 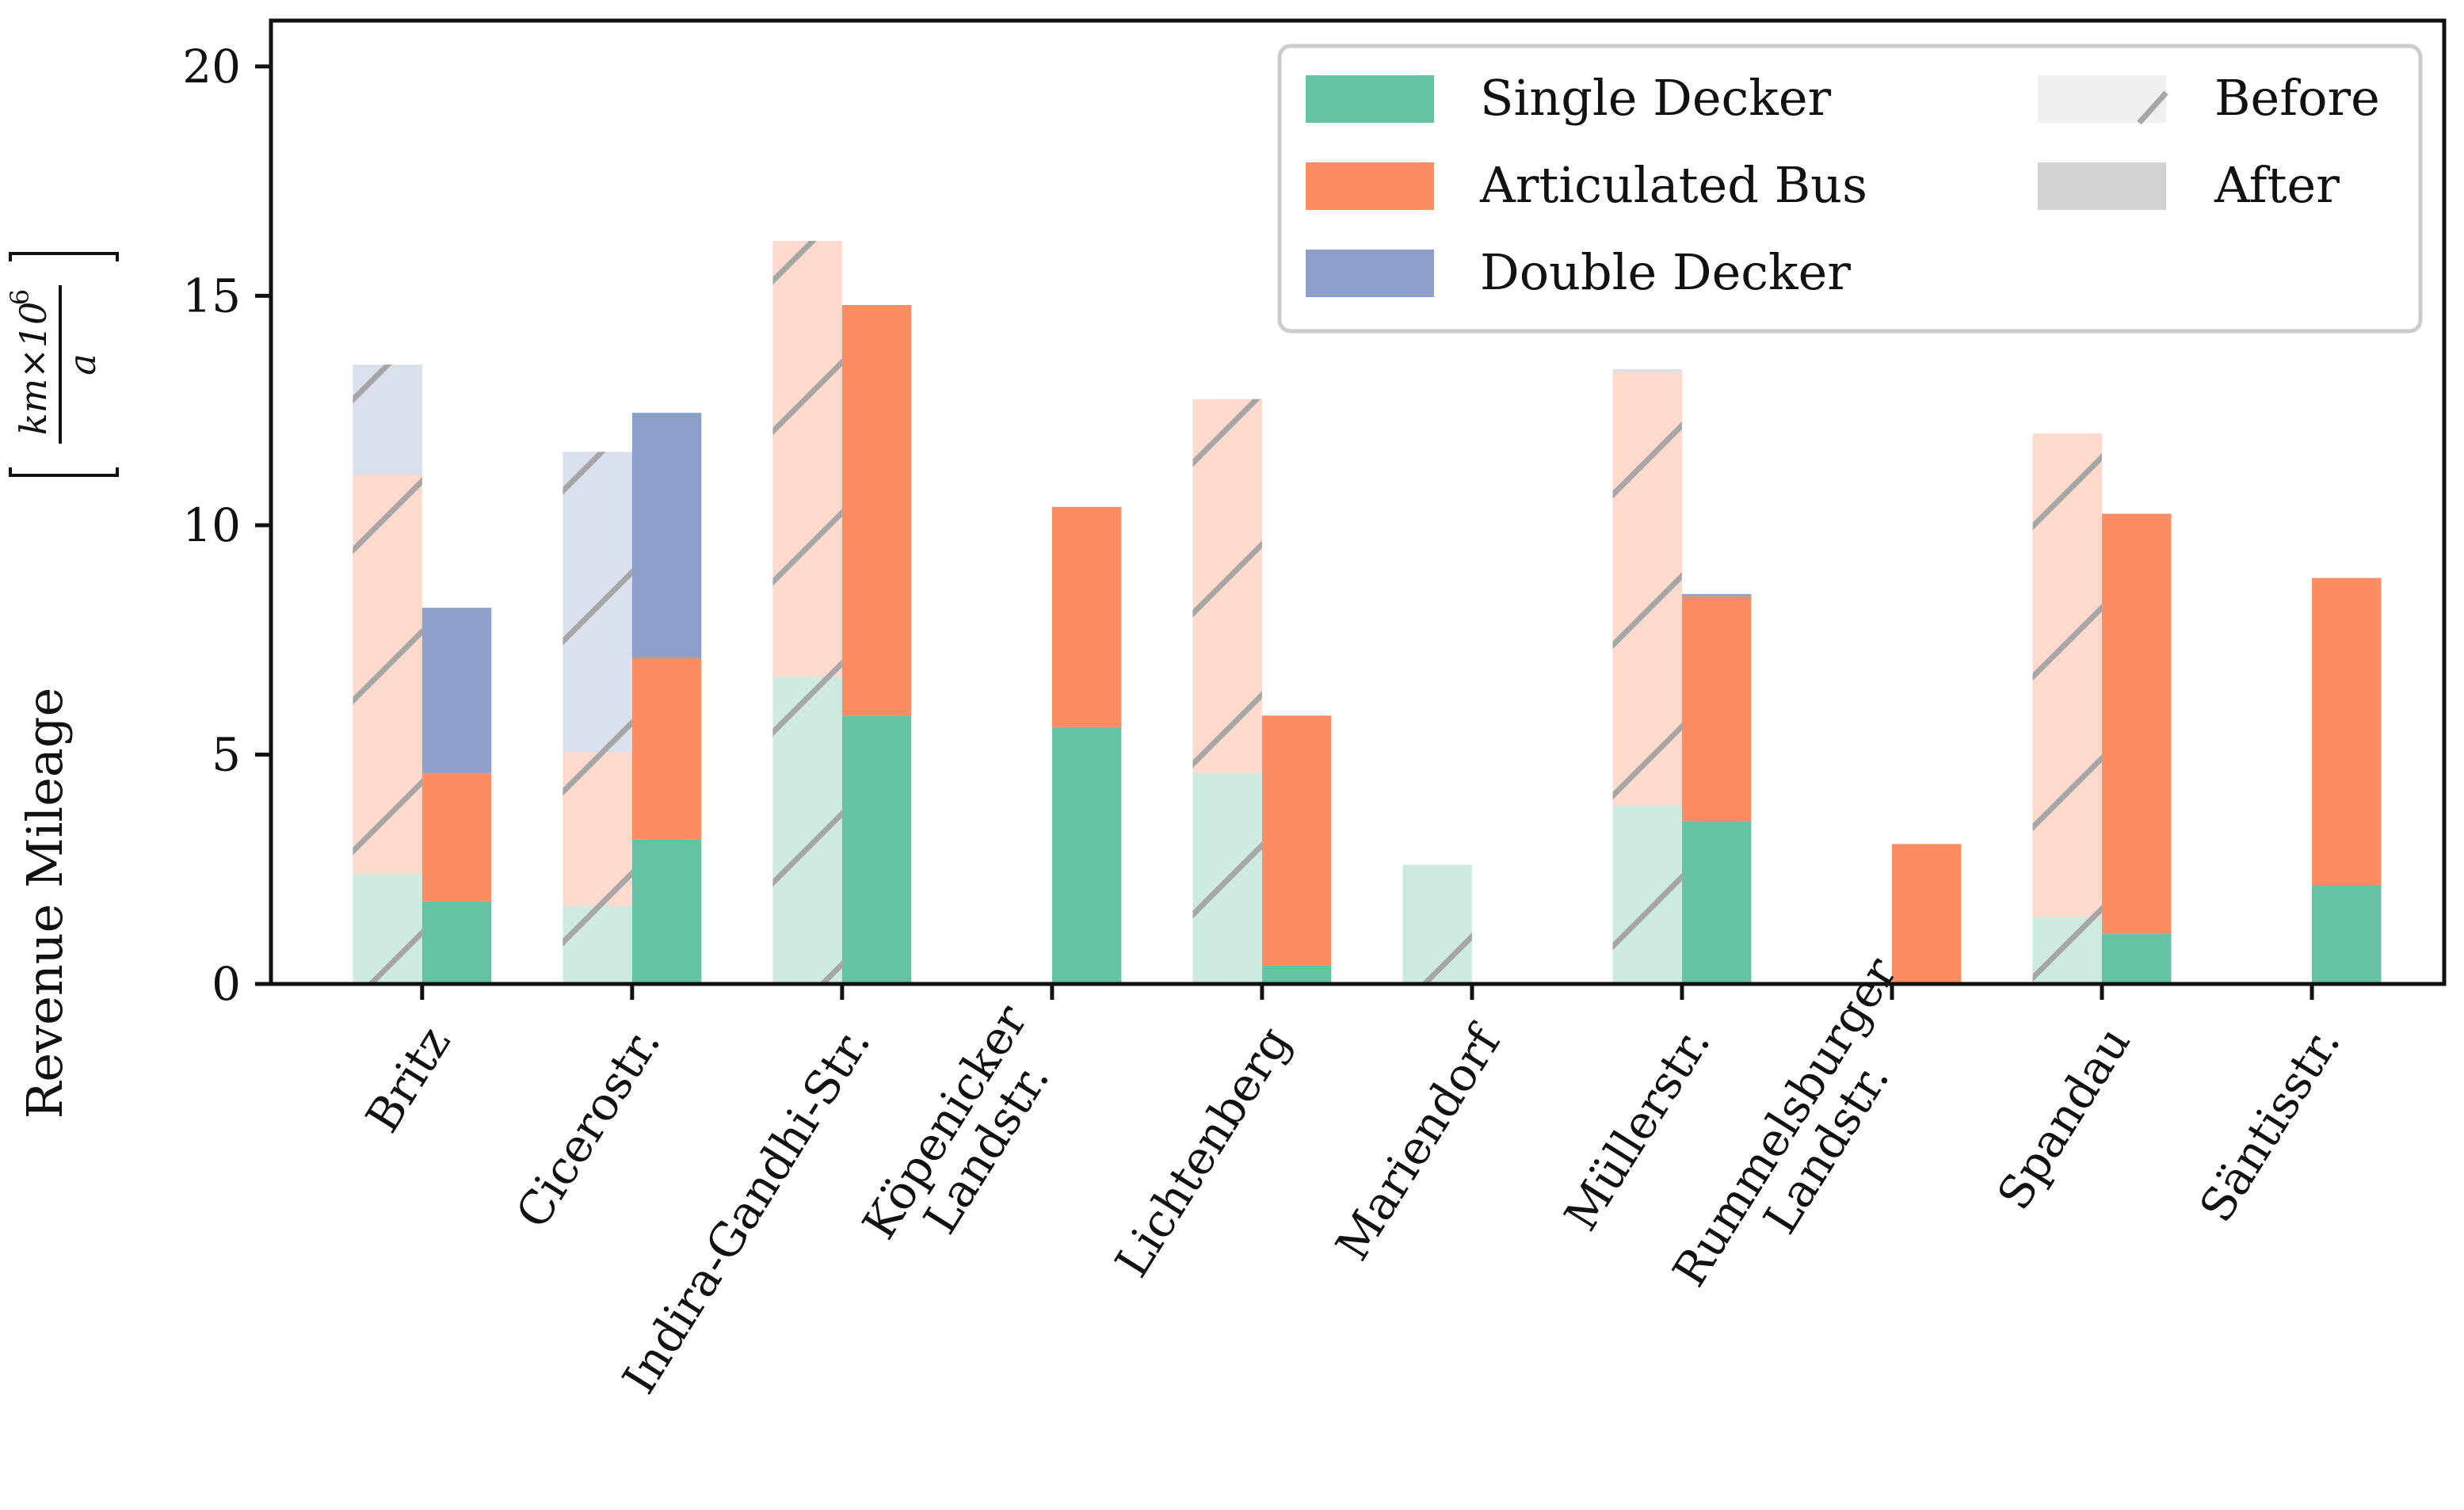 What do you see at coordinates (1370, 99) in the screenshot?
I see `legend-swatch-single-decker` at bounding box center [1370, 99].